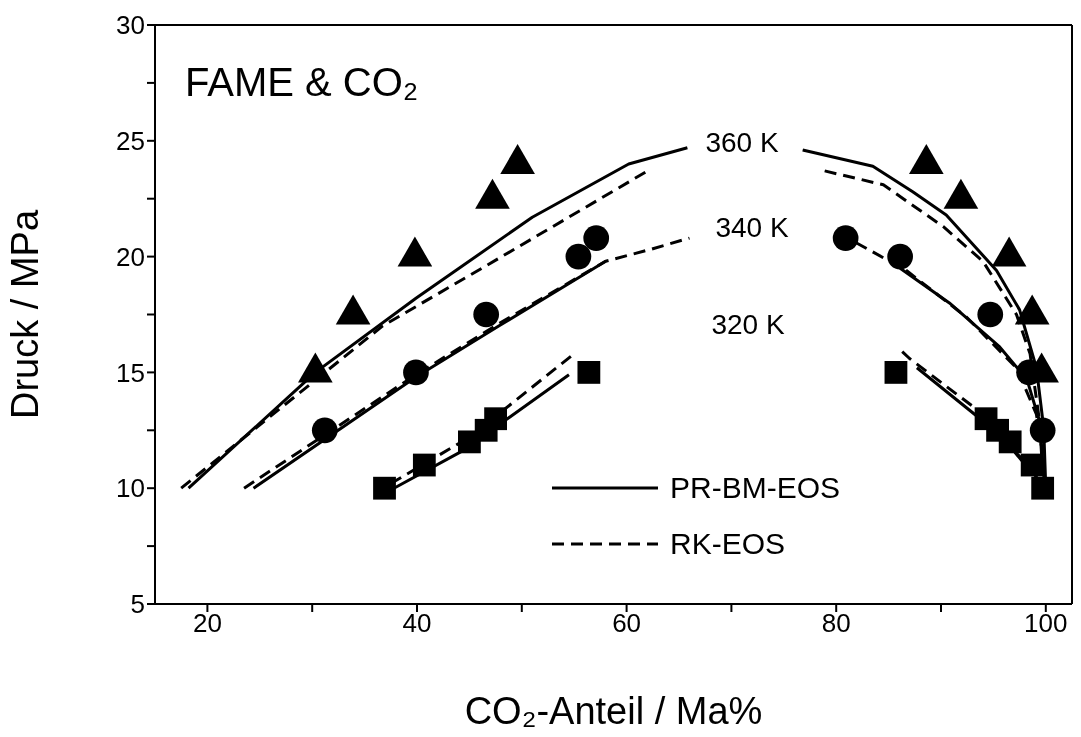 This screenshot has width=1081, height=737. What do you see at coordinates (742, 143) in the screenshot?
I see `annotation: 360 K` at bounding box center [742, 143].